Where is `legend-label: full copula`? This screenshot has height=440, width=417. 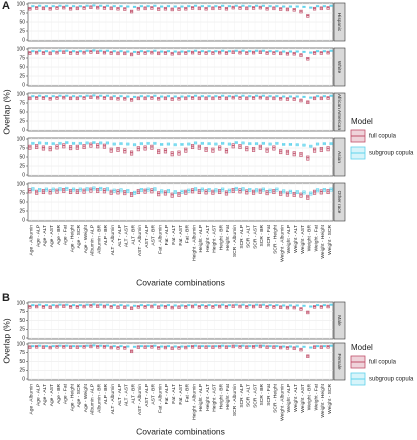
legend-label: full copula is located at coordinates (383, 137).